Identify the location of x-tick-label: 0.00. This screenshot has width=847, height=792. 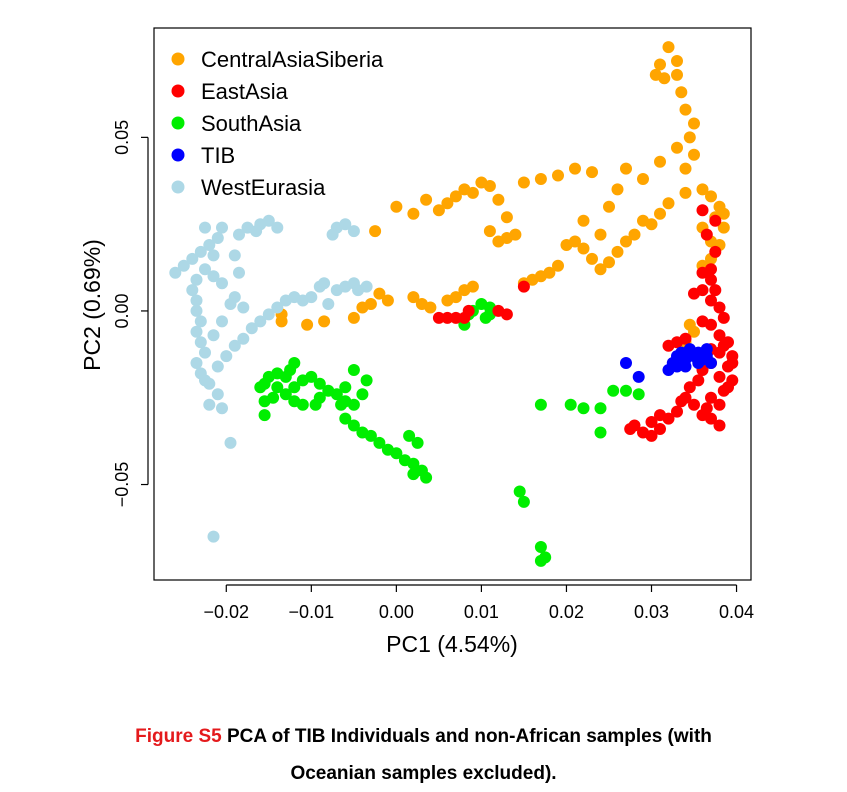
(396, 612).